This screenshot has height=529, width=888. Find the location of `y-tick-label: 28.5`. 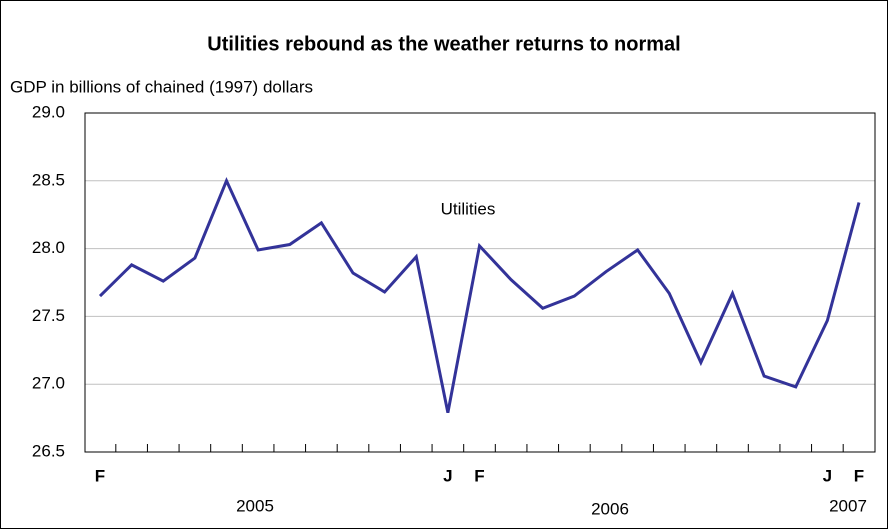

y-tick-label: 28.5 is located at coordinates (48, 179).